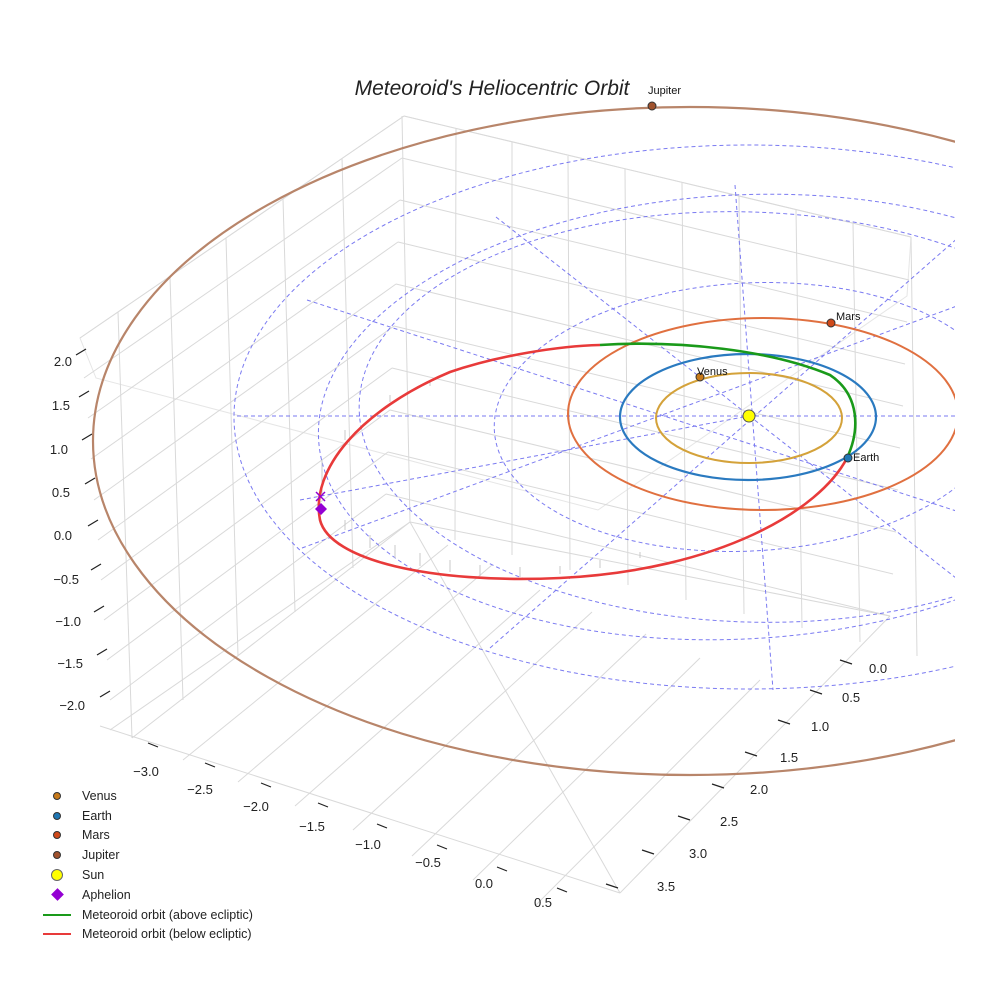 The height and width of the screenshot is (984, 984). Describe the element at coordinates (342, 837) in the screenshot. I see `x-tick-labels: −3.0 −2.5 −2.0 −1.5 −1.0 −0.5 0.0 0.5` at that location.